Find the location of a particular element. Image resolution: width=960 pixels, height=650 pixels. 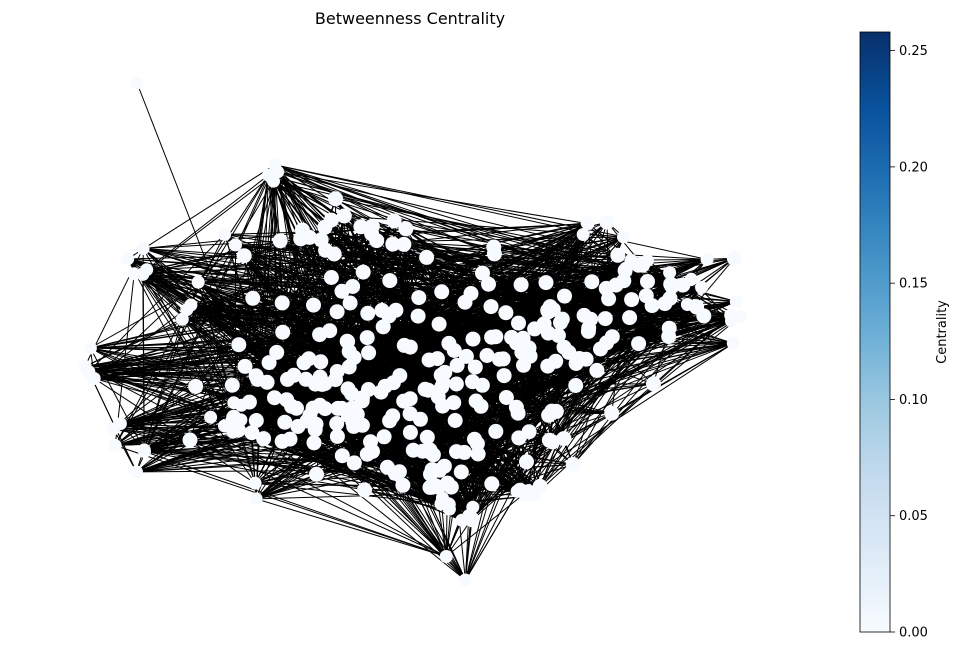

colorbar-gradient is located at coordinates (875, 332).